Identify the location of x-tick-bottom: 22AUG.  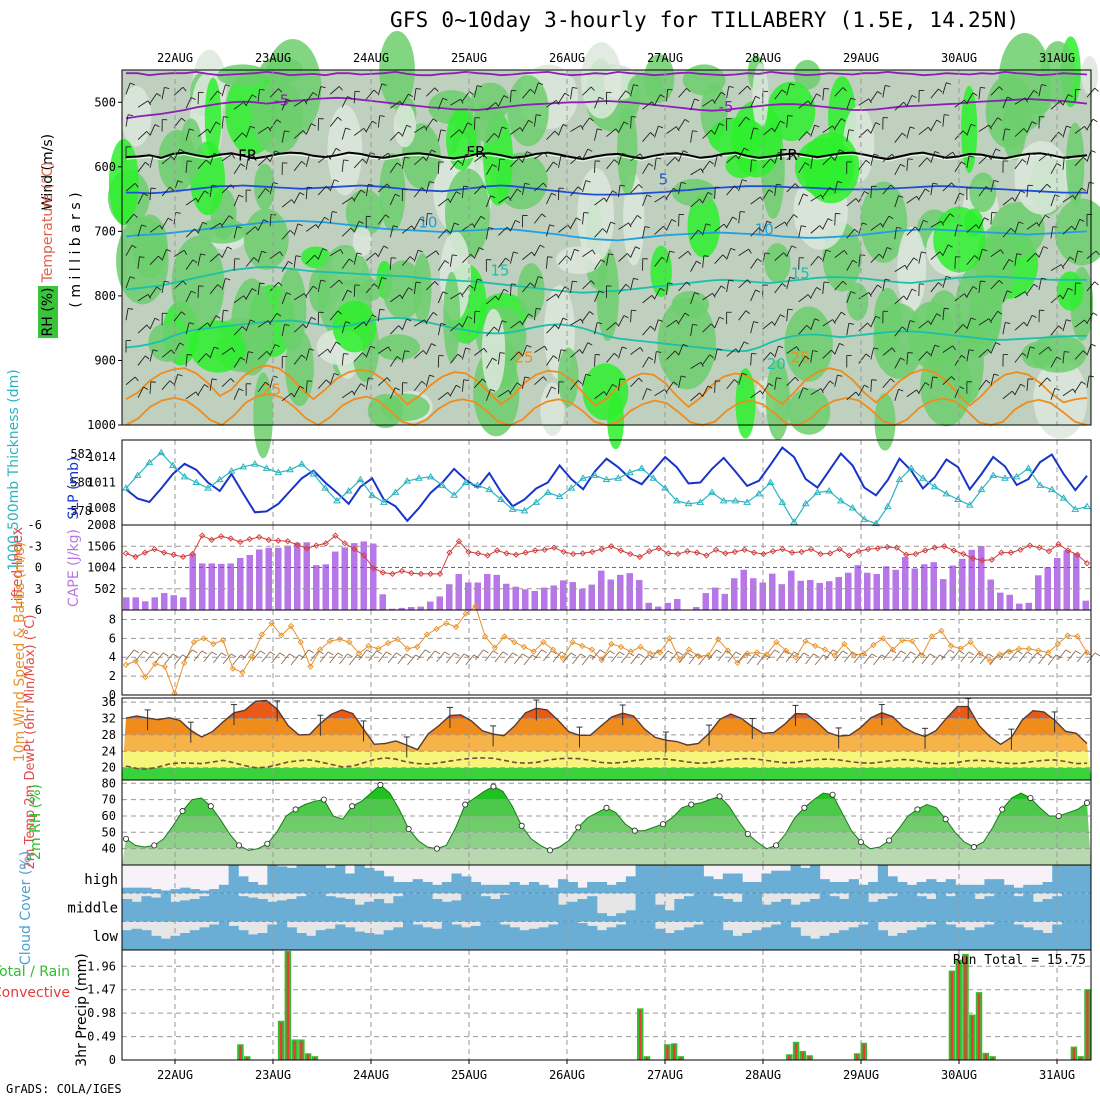
(175, 1075).